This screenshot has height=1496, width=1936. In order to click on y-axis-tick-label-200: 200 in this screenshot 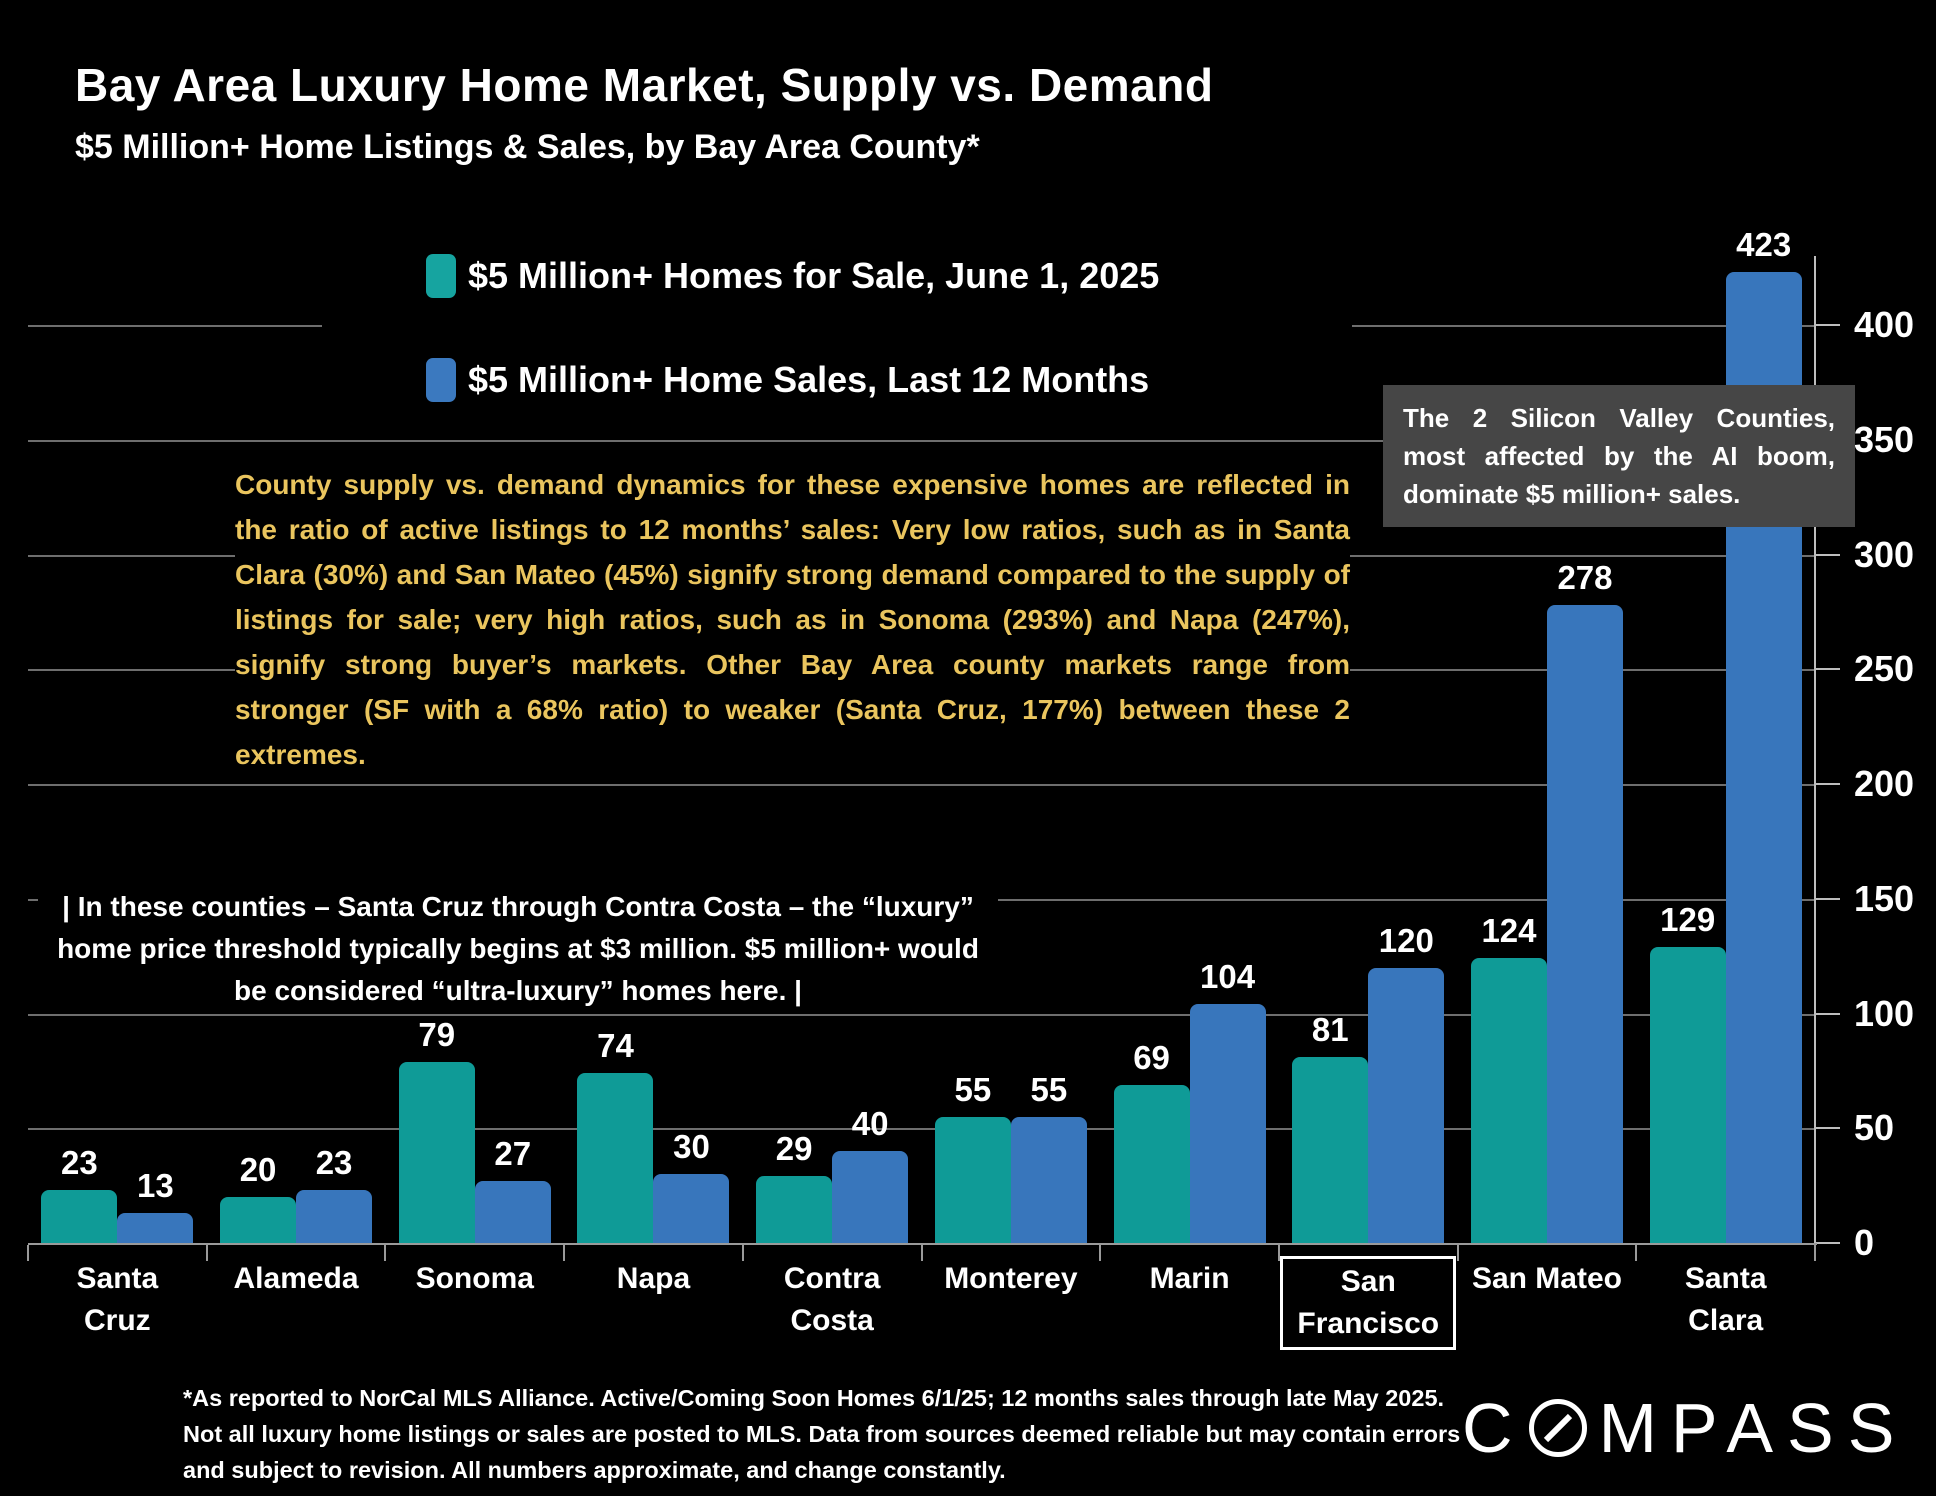, I will do `click(1884, 783)`.